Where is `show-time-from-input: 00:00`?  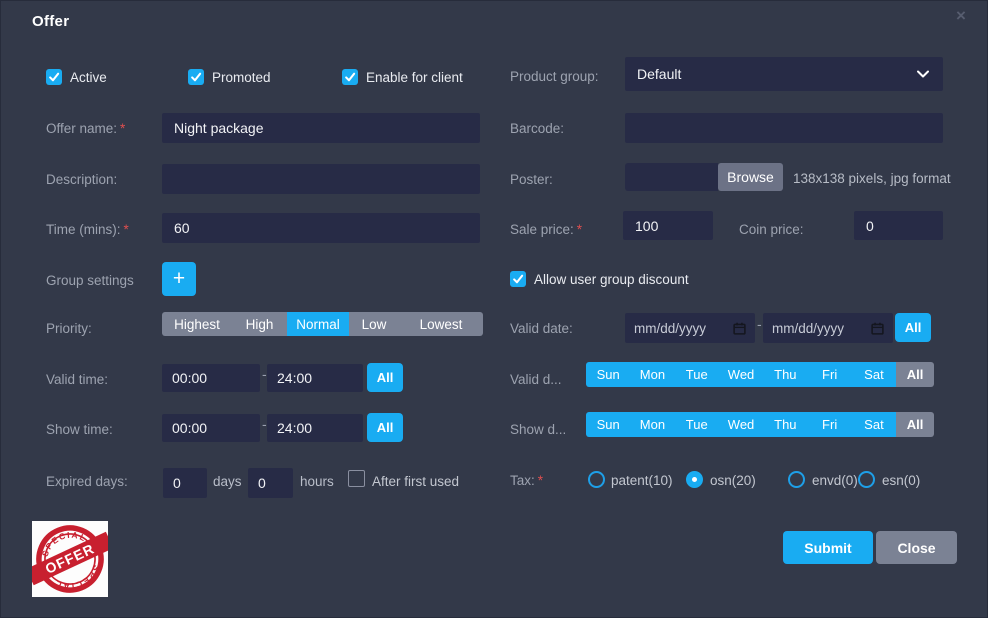 show-time-from-input: 00:00 is located at coordinates (211, 428).